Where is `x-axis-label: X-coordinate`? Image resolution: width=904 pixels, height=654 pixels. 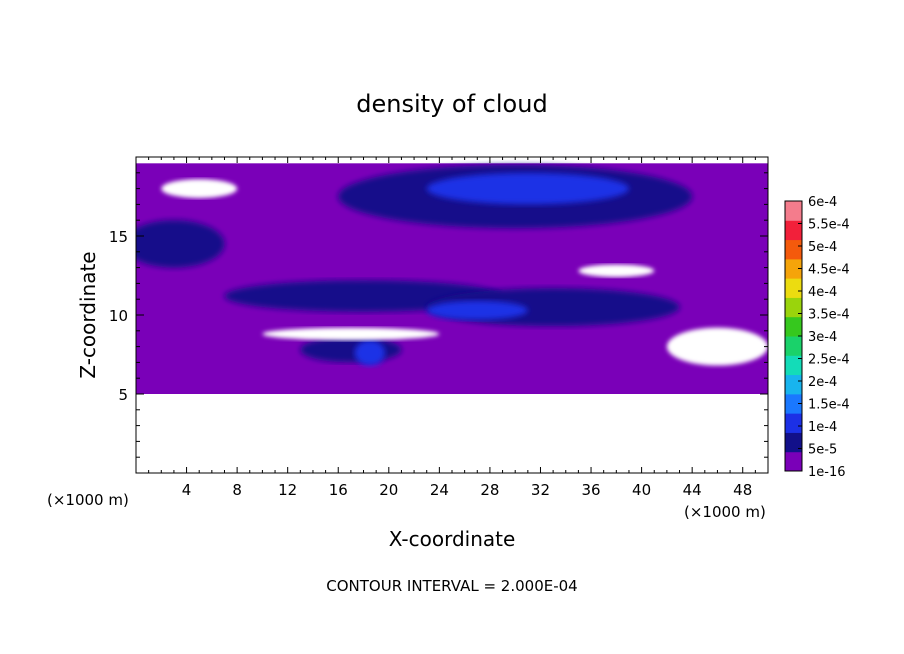 x-axis-label: X-coordinate is located at coordinates (452, 539).